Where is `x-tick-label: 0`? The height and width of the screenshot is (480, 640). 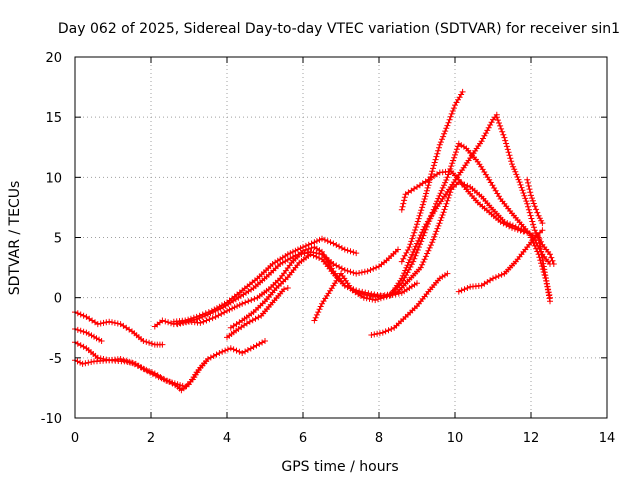 x-tick-label: 0 is located at coordinates (75, 438).